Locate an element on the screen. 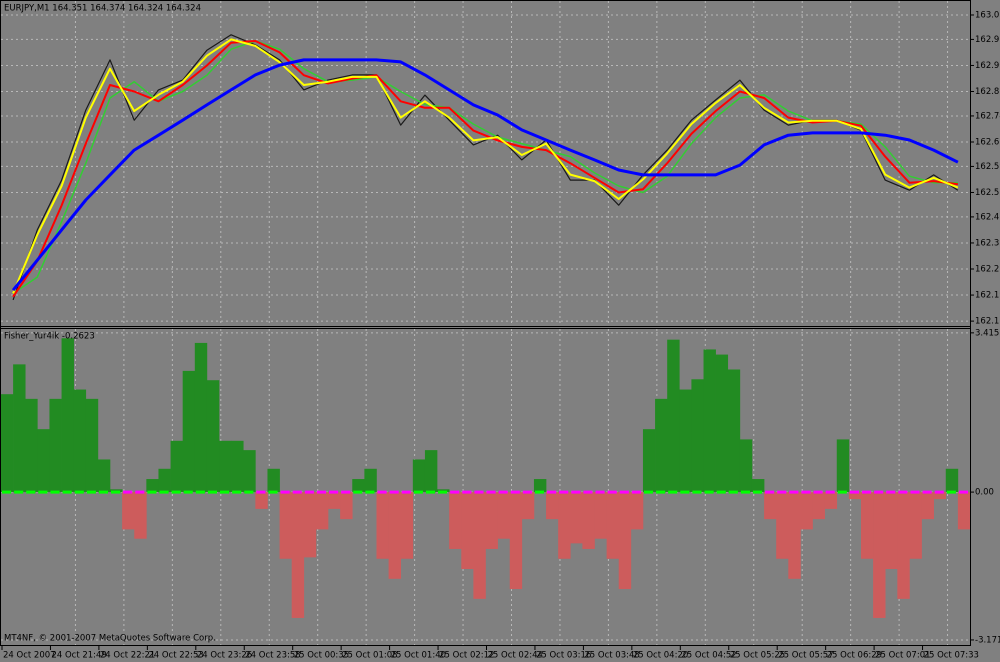 This screenshot has height=662, width=1000. y-tick-label: 162.195 is located at coordinates (987, 296).